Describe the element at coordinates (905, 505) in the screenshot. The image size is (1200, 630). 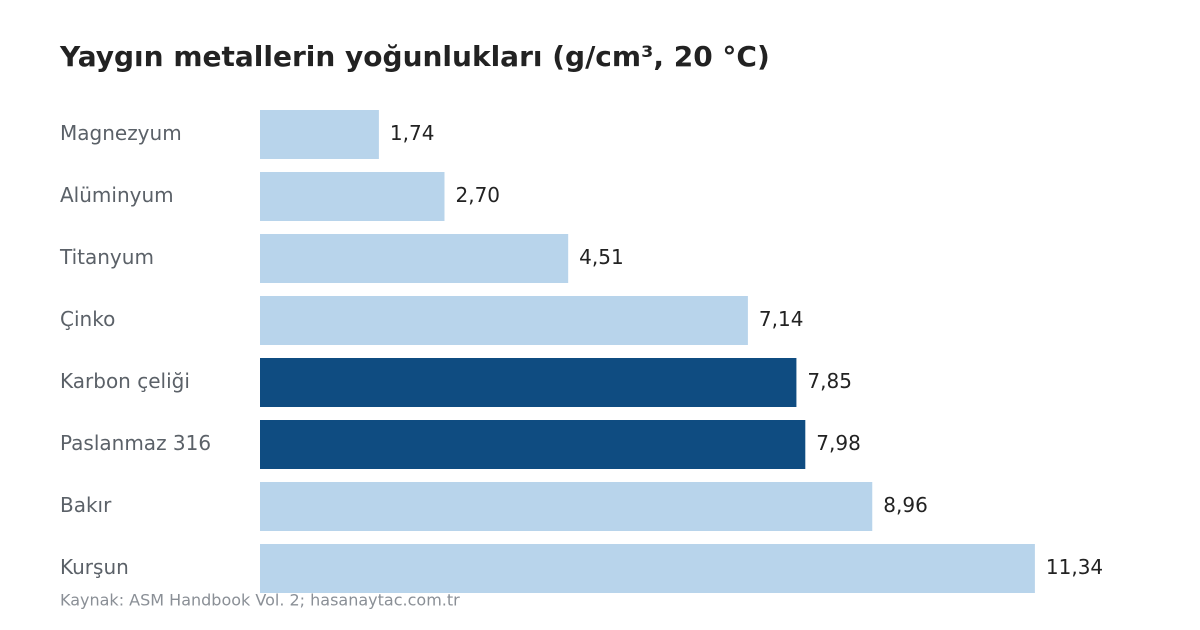
I see `value-label: 8,96` at that location.